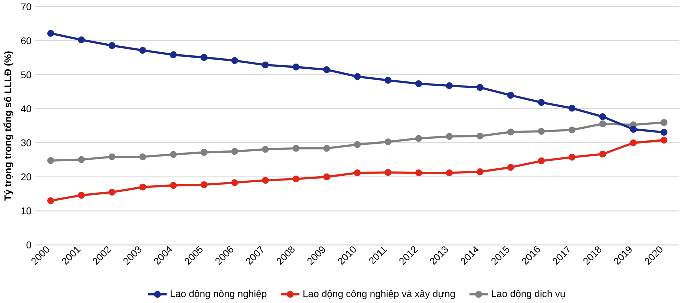  What do you see at coordinates (26, 143) in the screenshot?
I see `y-tick-label: 30` at bounding box center [26, 143].